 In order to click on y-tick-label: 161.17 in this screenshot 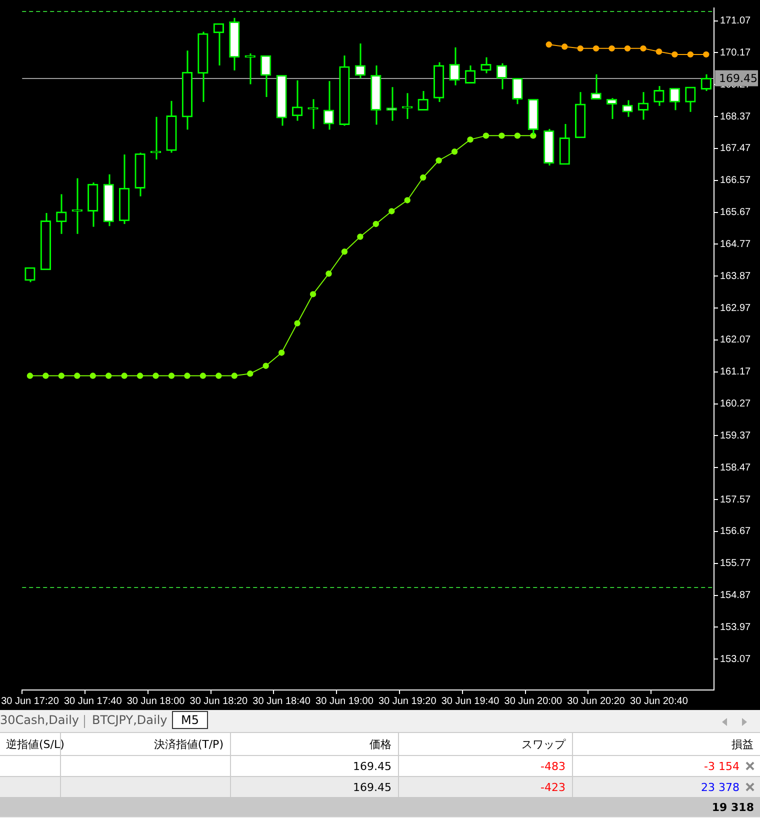, I will do `click(736, 372)`.